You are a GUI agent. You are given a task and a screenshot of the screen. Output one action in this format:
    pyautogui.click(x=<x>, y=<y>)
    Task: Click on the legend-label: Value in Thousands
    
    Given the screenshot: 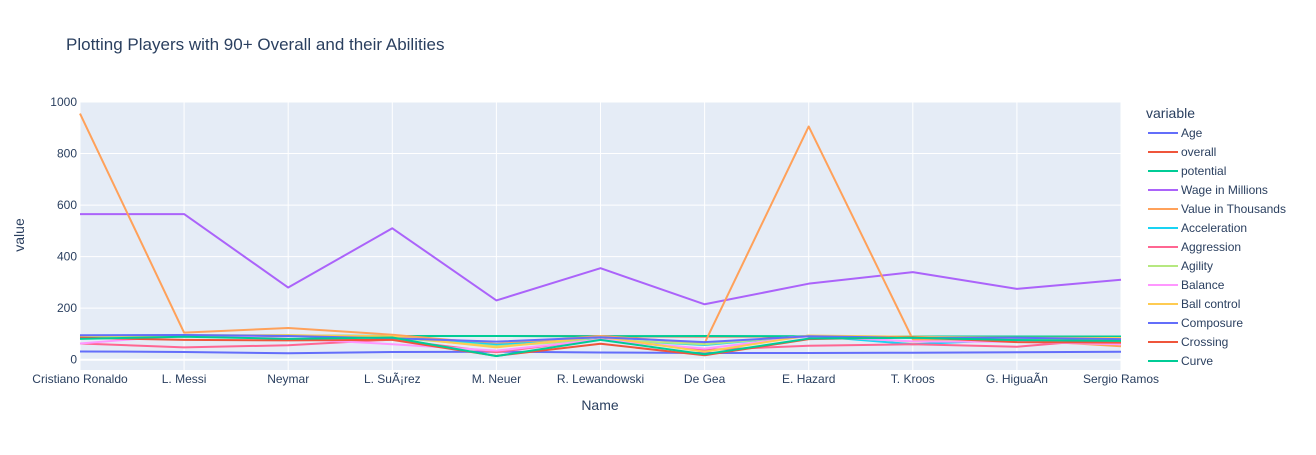 What is the action you would take?
    pyautogui.click(x=1233, y=209)
    